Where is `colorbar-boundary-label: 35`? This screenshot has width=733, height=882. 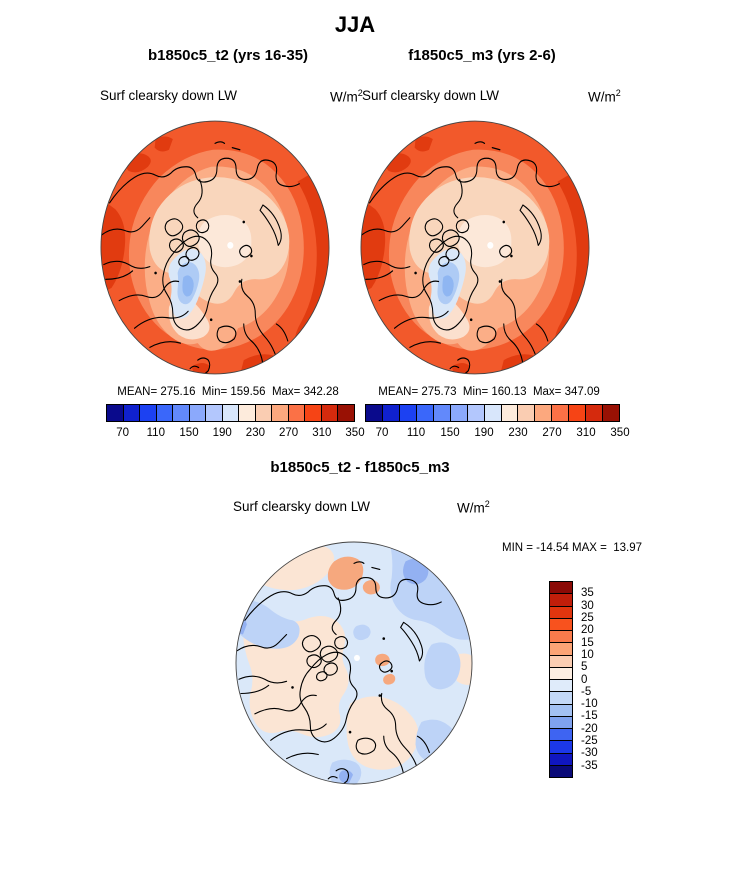 colorbar-boundary-label: 35 is located at coordinates (587, 593).